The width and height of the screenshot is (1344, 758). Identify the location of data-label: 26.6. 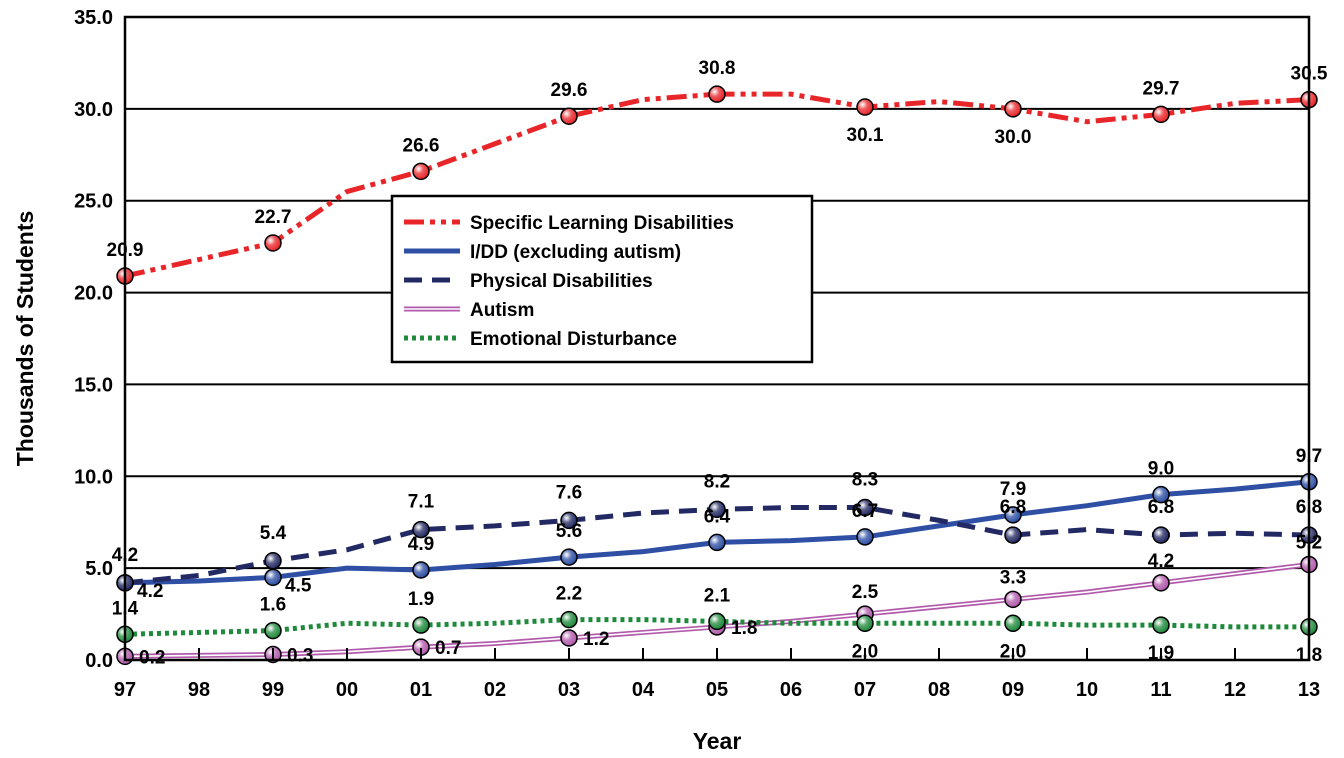
(421, 145).